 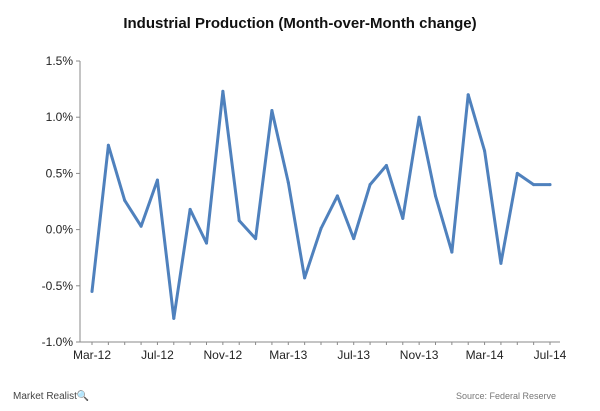 I want to click on y-tick-label: 1.5%, so click(x=60, y=61).